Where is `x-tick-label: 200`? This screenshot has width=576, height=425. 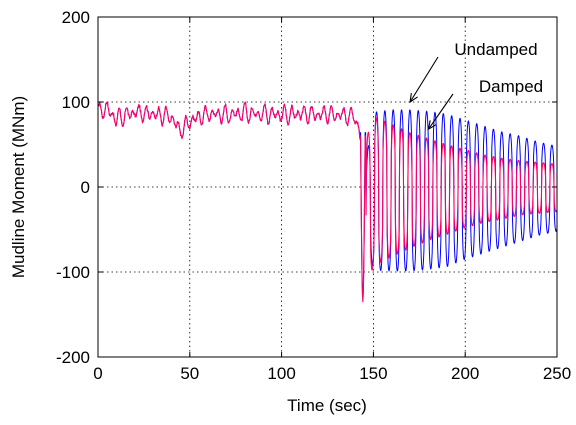 x-tick-label: 200 is located at coordinates (465, 373).